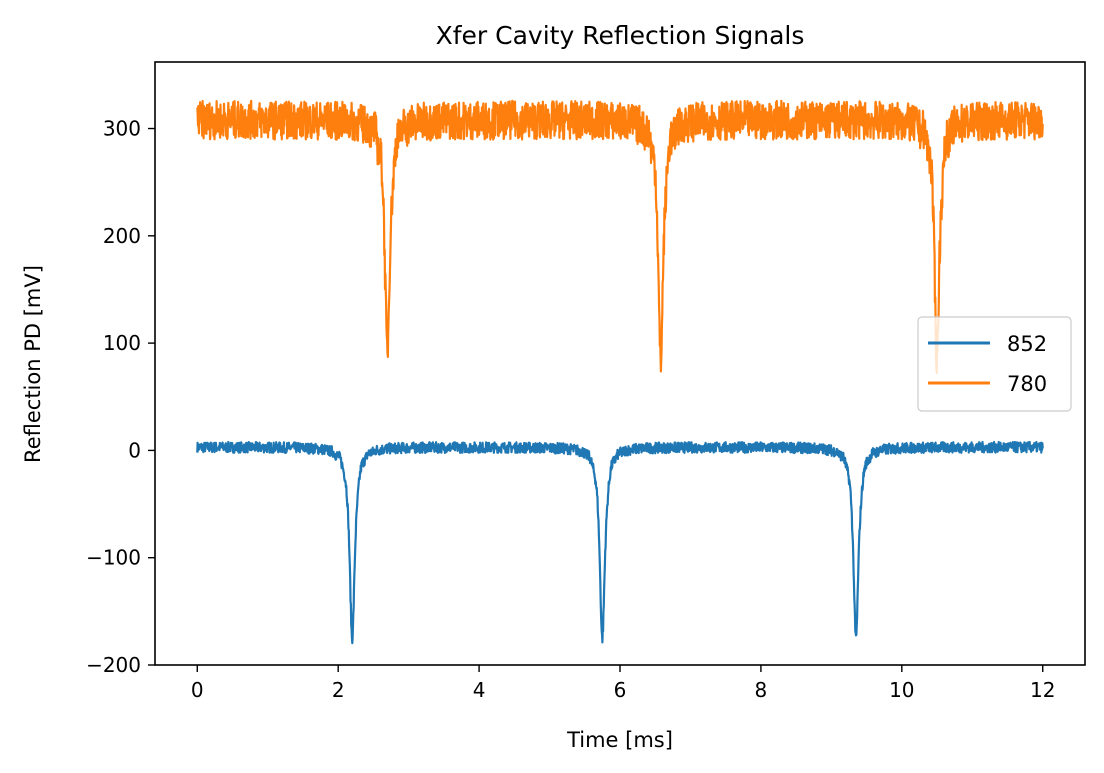 The width and height of the screenshot is (1104, 773). What do you see at coordinates (1027, 384) in the screenshot?
I see `legend-label-780: 780` at bounding box center [1027, 384].